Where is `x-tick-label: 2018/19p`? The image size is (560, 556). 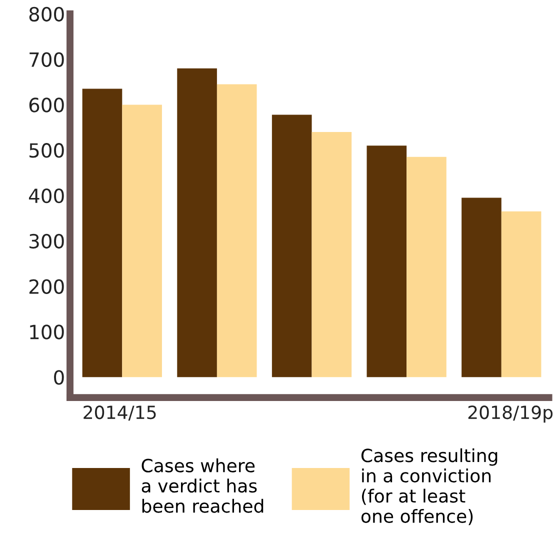 x-tick-label: 2018/19p is located at coordinates (510, 414).